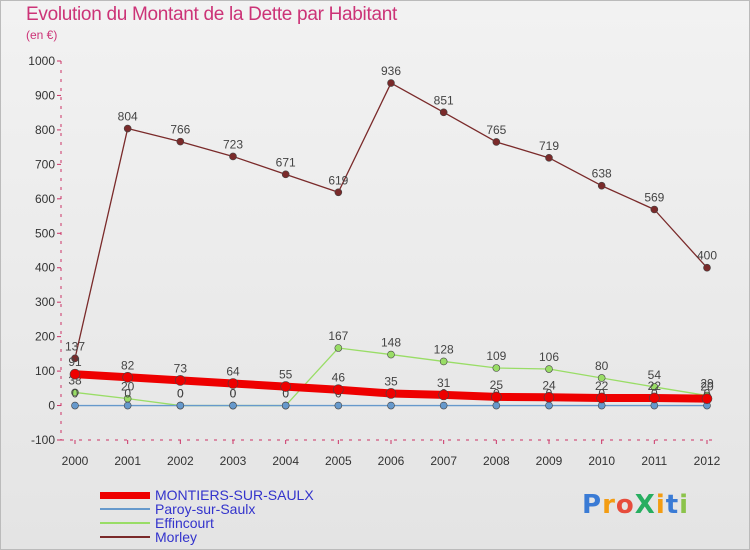 This screenshot has width=750, height=550. What do you see at coordinates (42, 35) in the screenshot?
I see `chart-unit-label: (en €)` at bounding box center [42, 35].